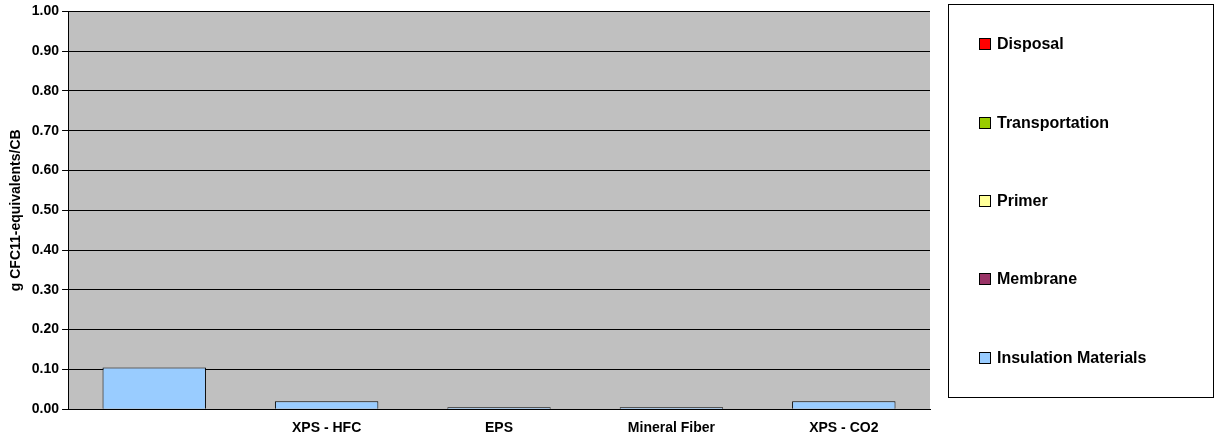 The image size is (1218, 444). Describe the element at coordinates (45, 169) in the screenshot. I see `y-tick-label: 0.60` at that location.